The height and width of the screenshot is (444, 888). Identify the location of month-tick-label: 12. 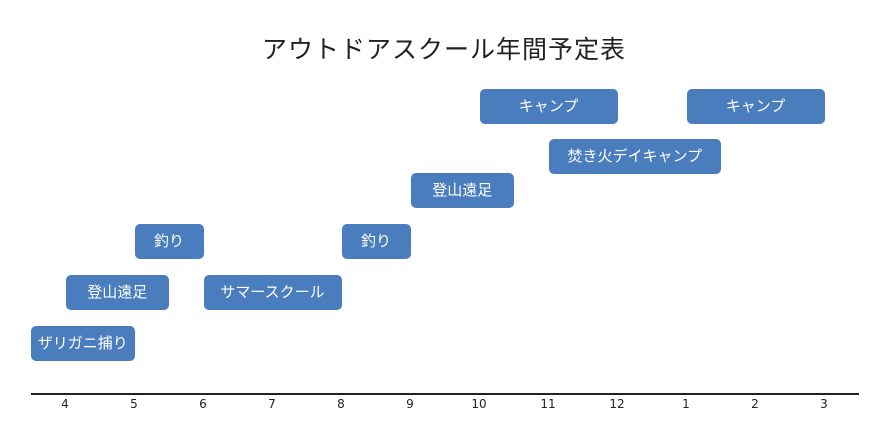
(617, 404).